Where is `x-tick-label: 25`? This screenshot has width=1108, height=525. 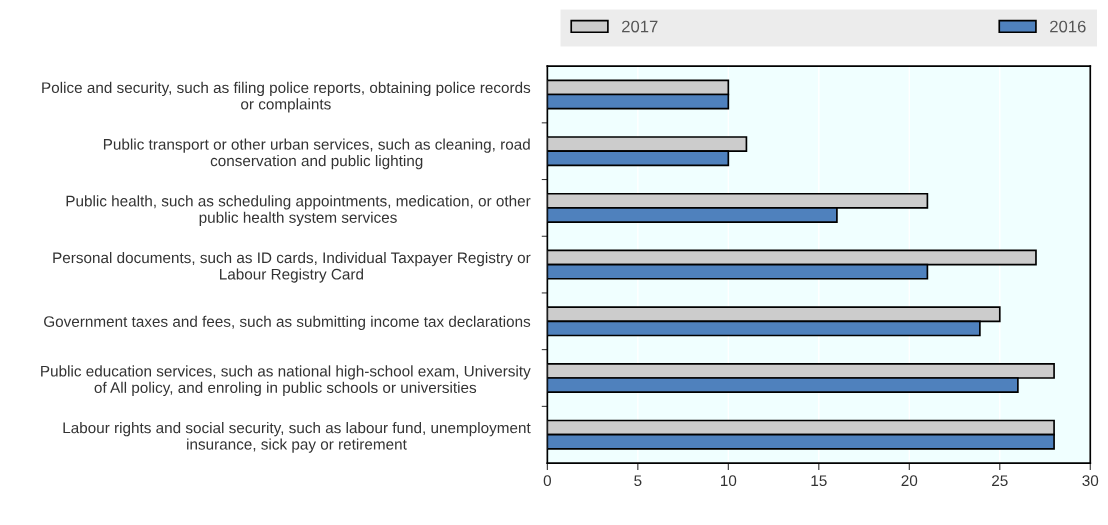
x-tick-label: 25 is located at coordinates (1000, 481).